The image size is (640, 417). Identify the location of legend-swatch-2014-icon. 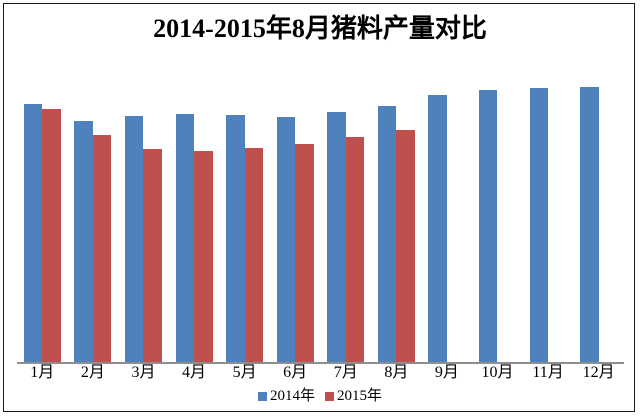
(262, 396).